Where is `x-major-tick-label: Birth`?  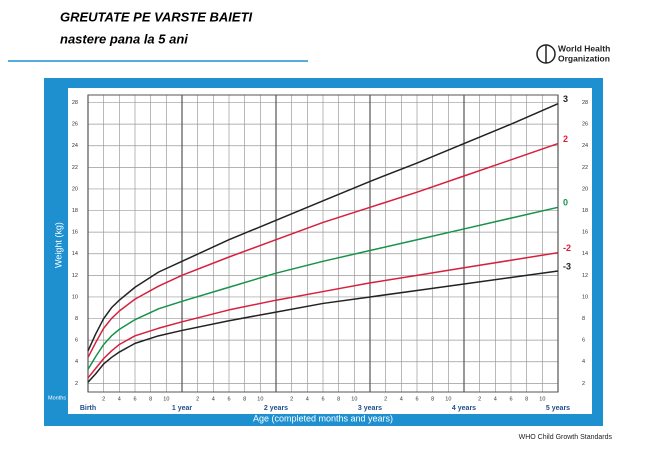 x-major-tick-label: Birth is located at coordinates (88, 408).